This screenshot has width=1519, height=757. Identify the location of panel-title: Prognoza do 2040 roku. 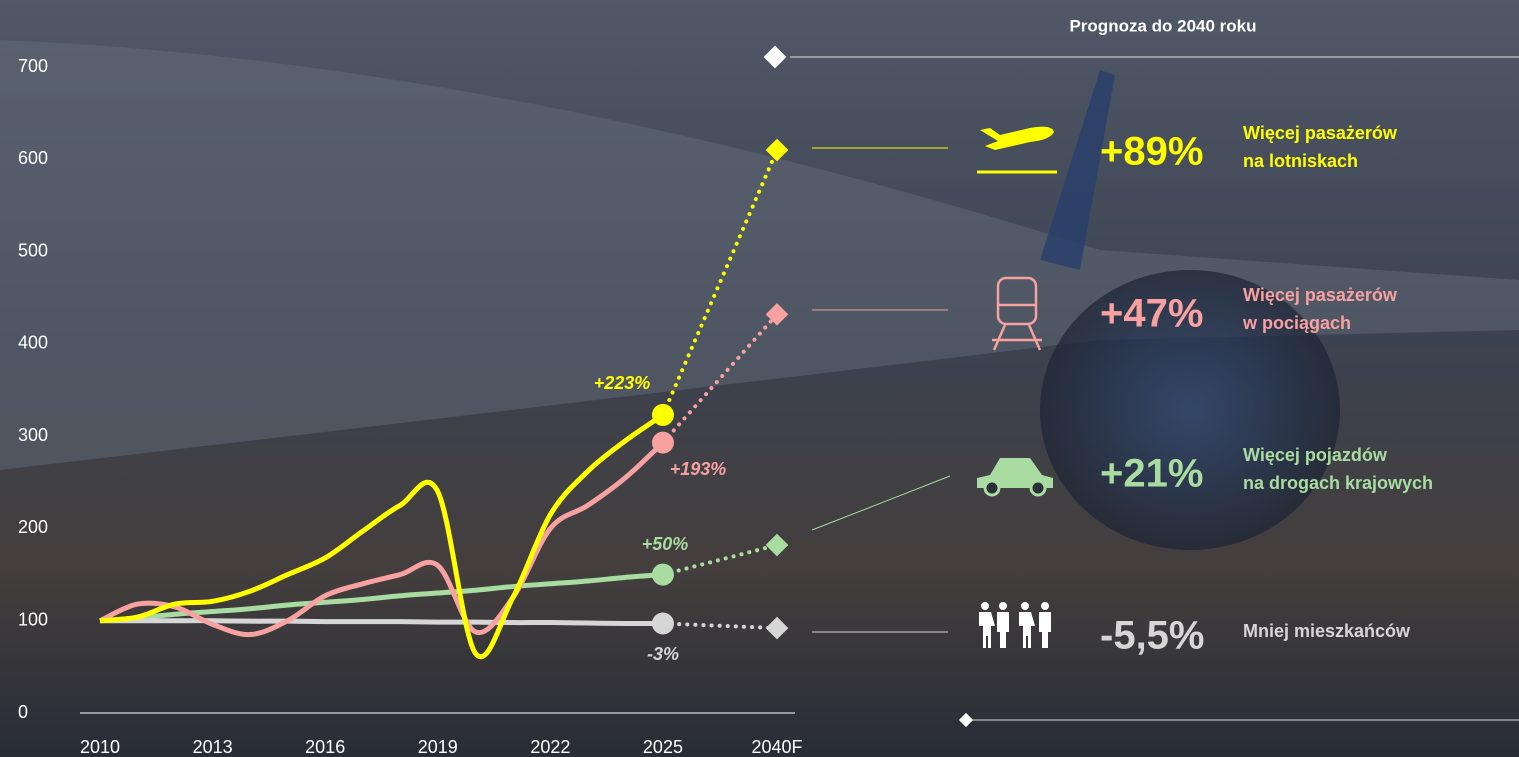
(1162, 25).